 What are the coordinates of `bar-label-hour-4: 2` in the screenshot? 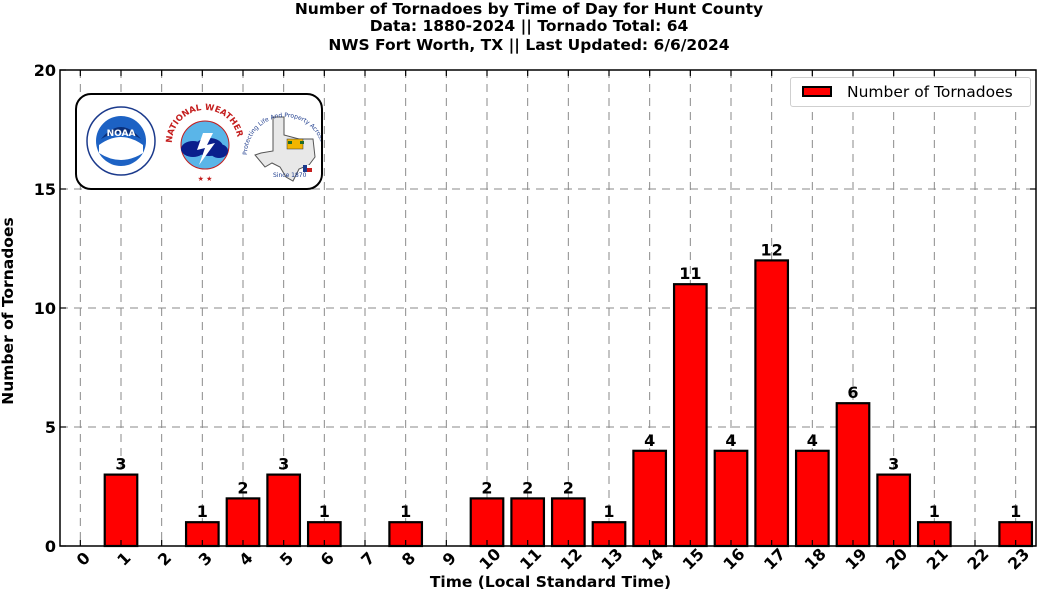 It's located at (242, 487).